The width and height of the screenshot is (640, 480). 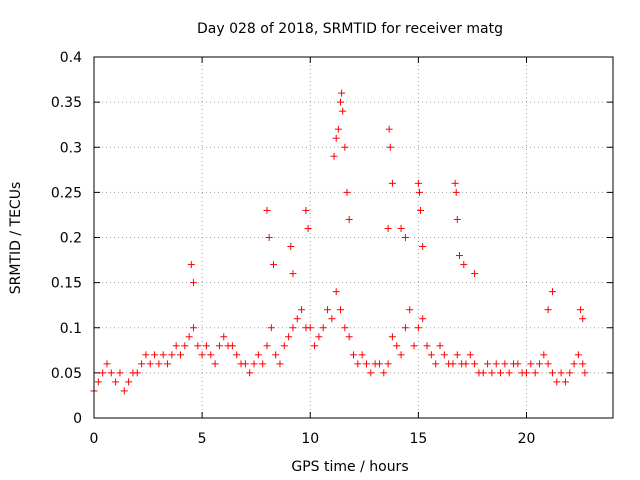 I want to click on y-tick-label: 0.2, so click(x=71, y=239).